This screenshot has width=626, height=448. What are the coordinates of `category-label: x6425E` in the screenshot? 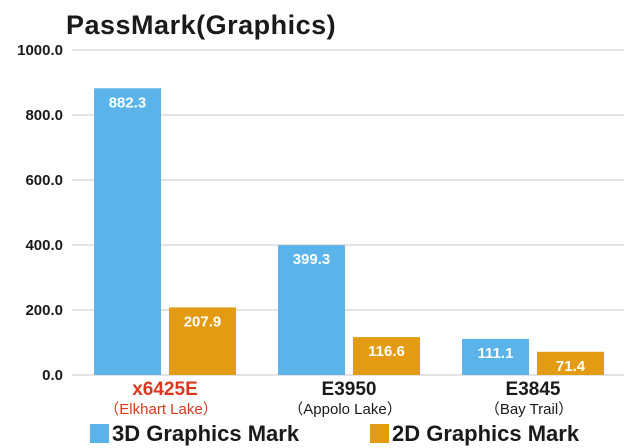 It's located at (165, 389).